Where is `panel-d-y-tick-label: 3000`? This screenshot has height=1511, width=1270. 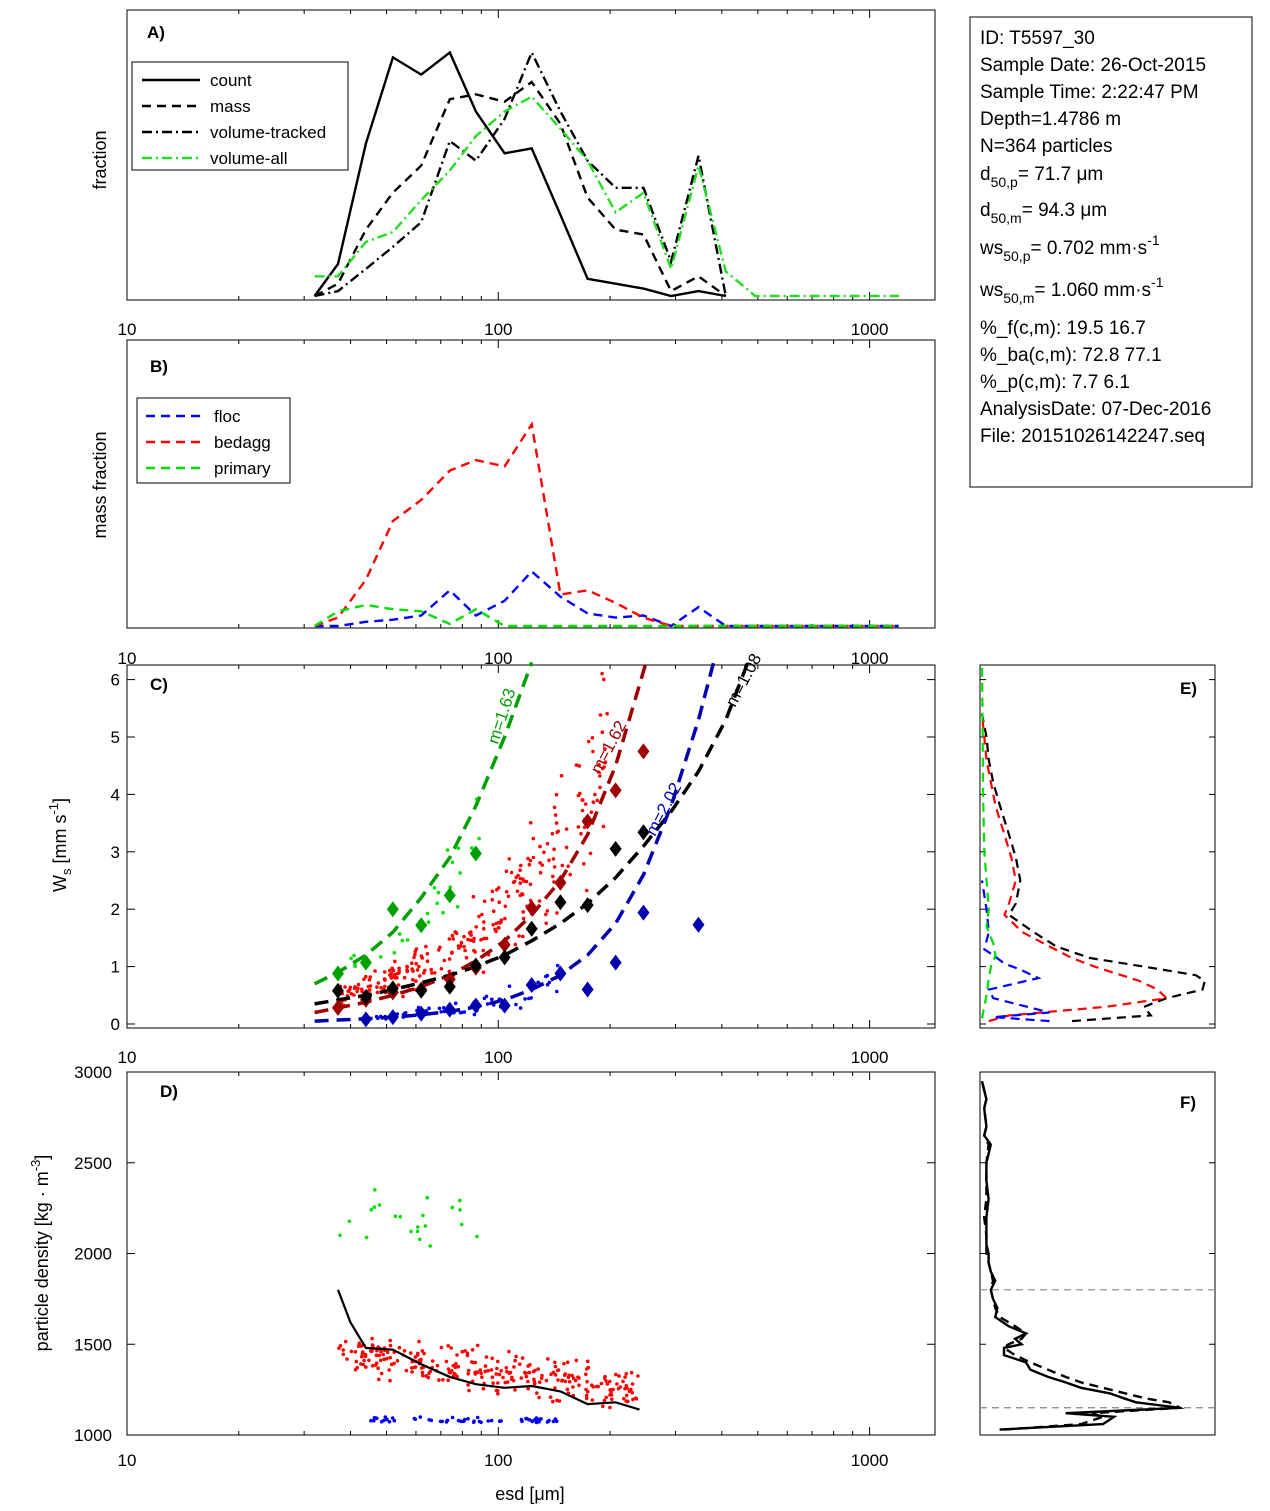
panel-d-y-tick-label: 3000 is located at coordinates (93, 1072).